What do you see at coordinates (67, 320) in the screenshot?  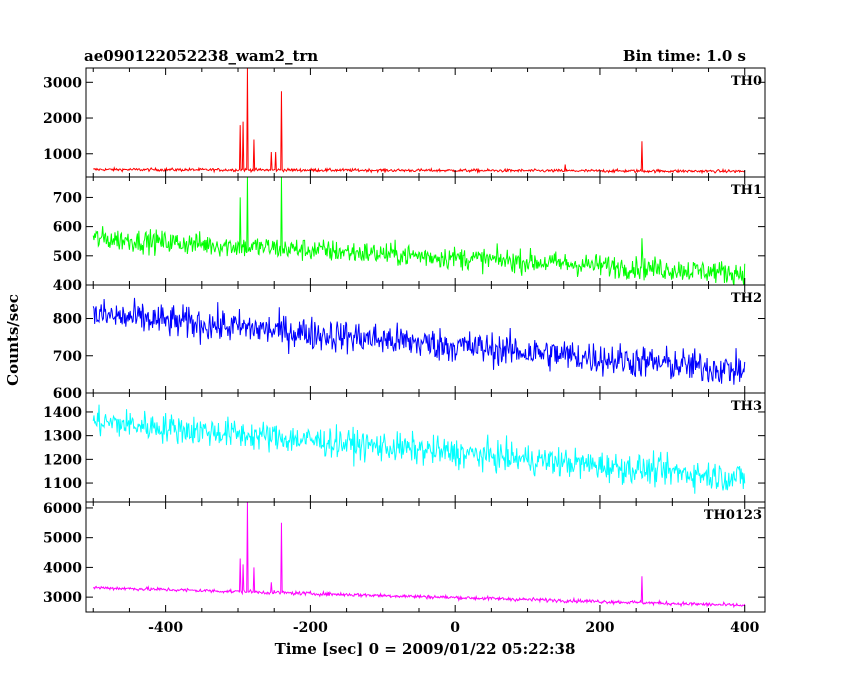 I see `y-tick-label: 800` at bounding box center [67, 320].